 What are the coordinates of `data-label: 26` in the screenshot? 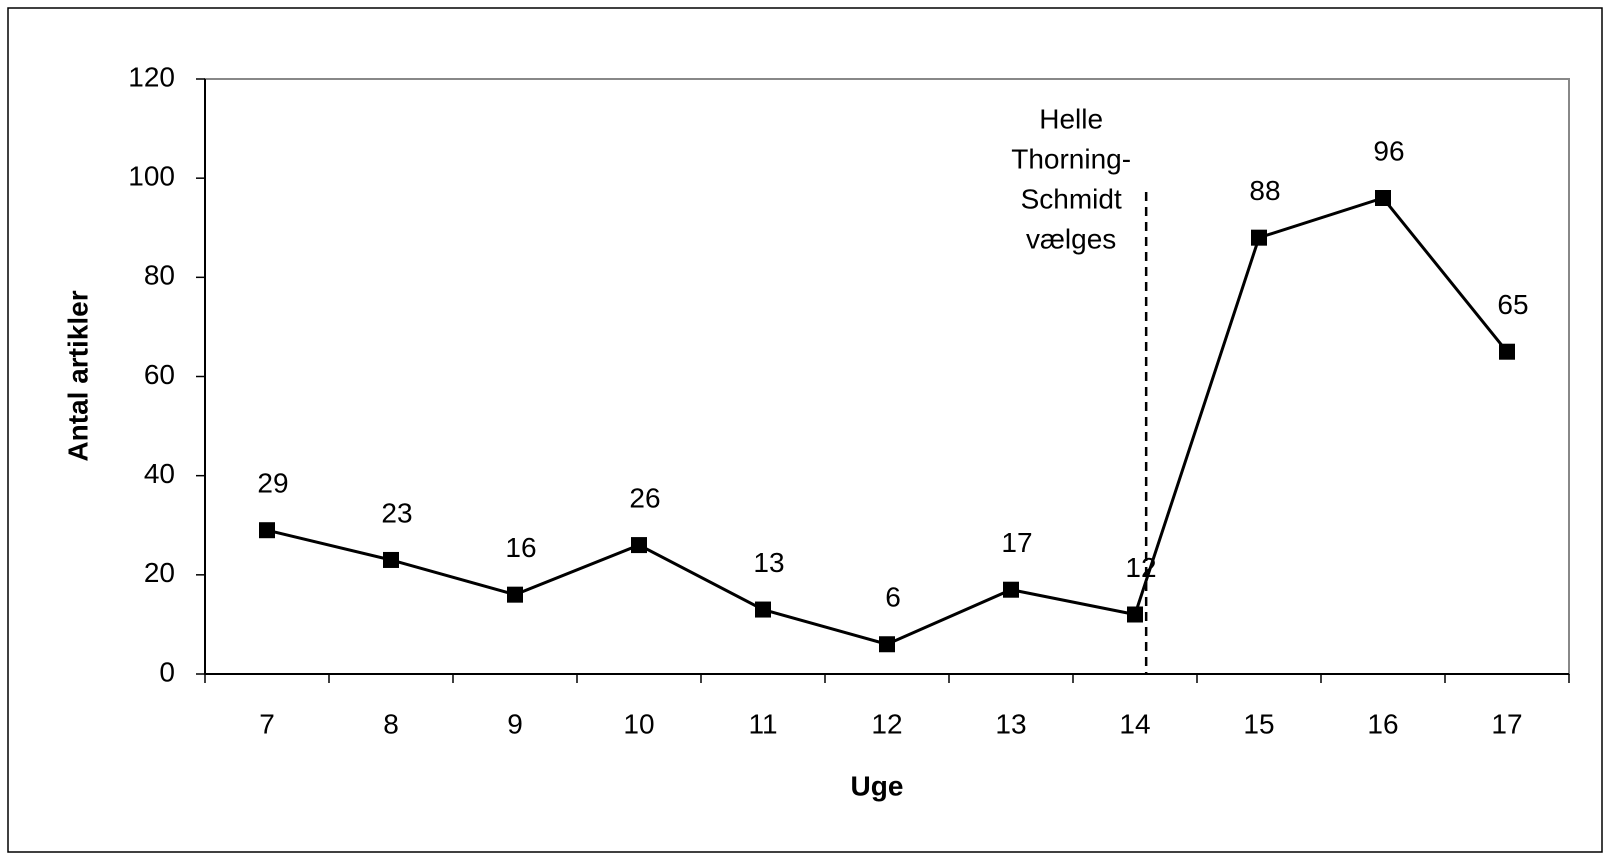 It's located at (644, 497).